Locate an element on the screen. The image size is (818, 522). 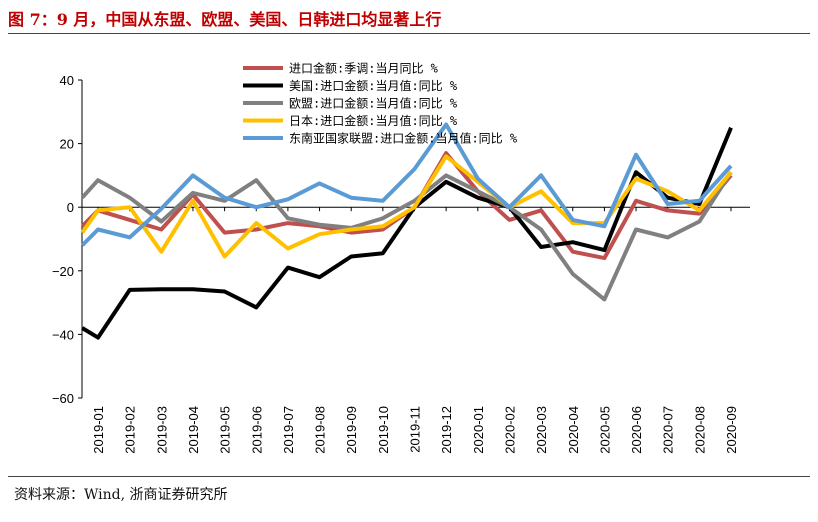
x-tick-label: 2019-06 is located at coordinates (256, 430).